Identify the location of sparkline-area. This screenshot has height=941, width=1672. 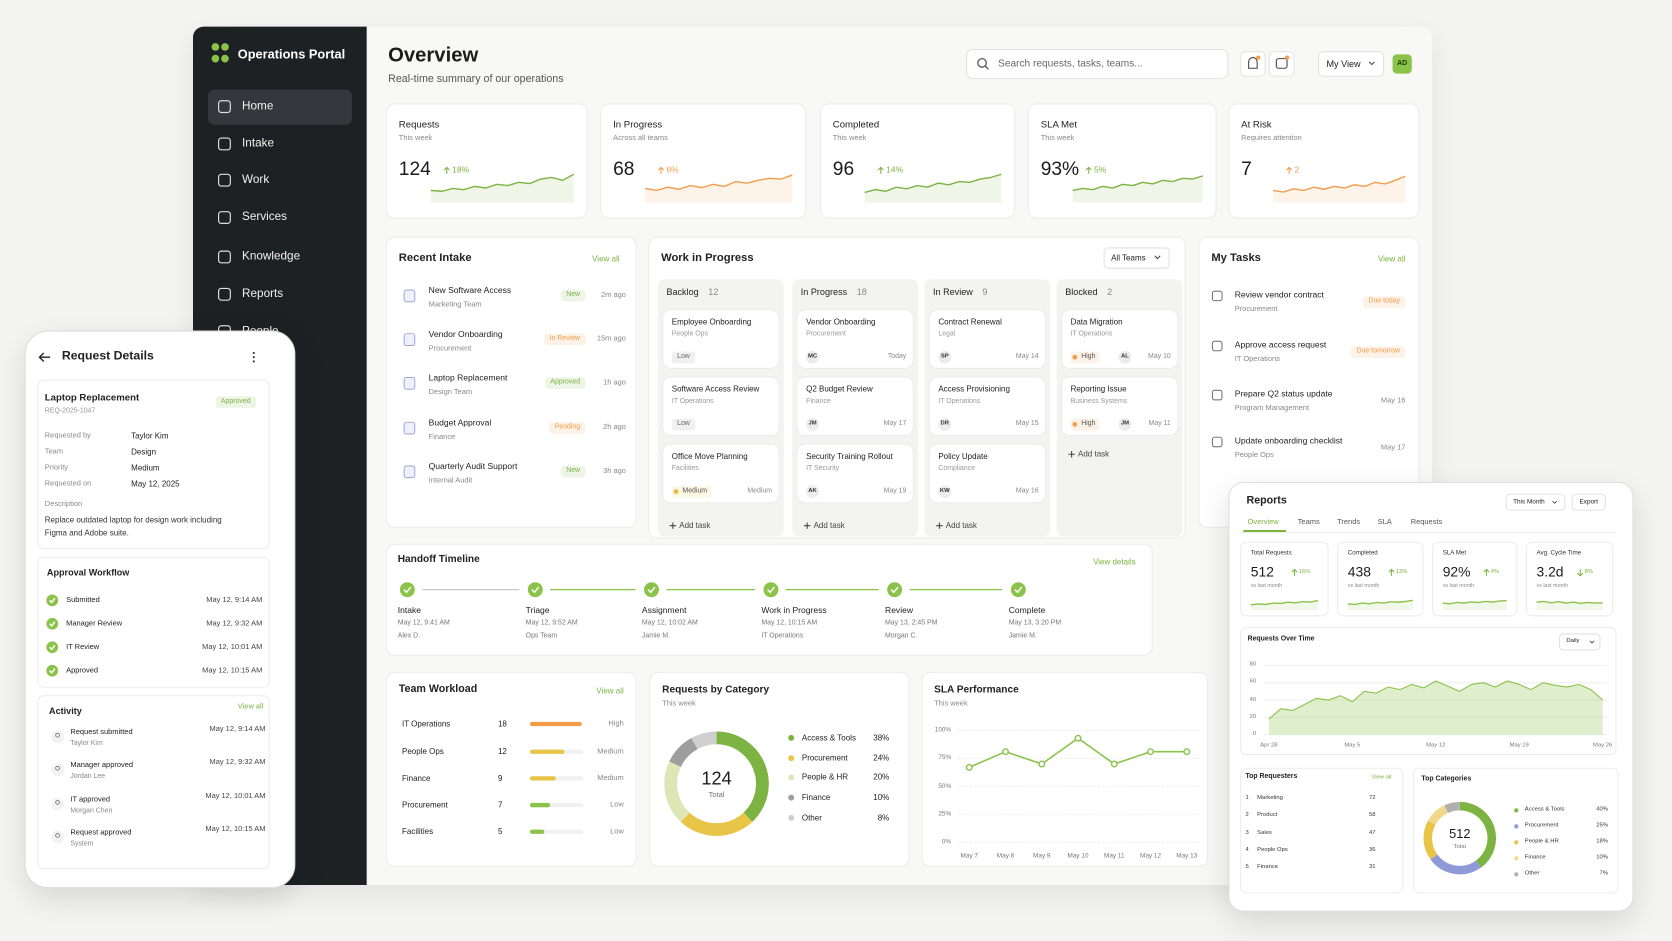
(719, 189).